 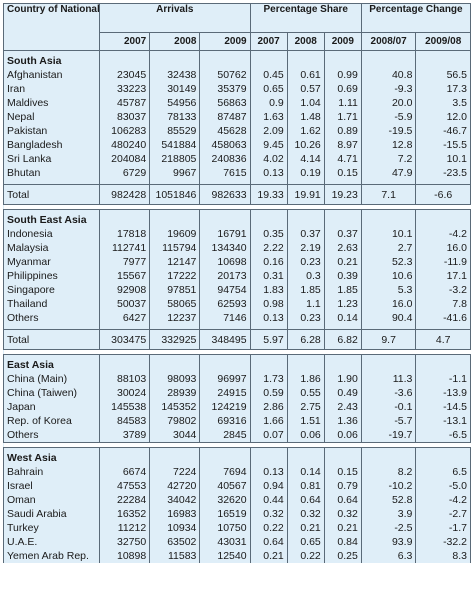 What do you see at coordinates (342, 379) in the screenshot?
I see `value-cell: 1.90` at bounding box center [342, 379].